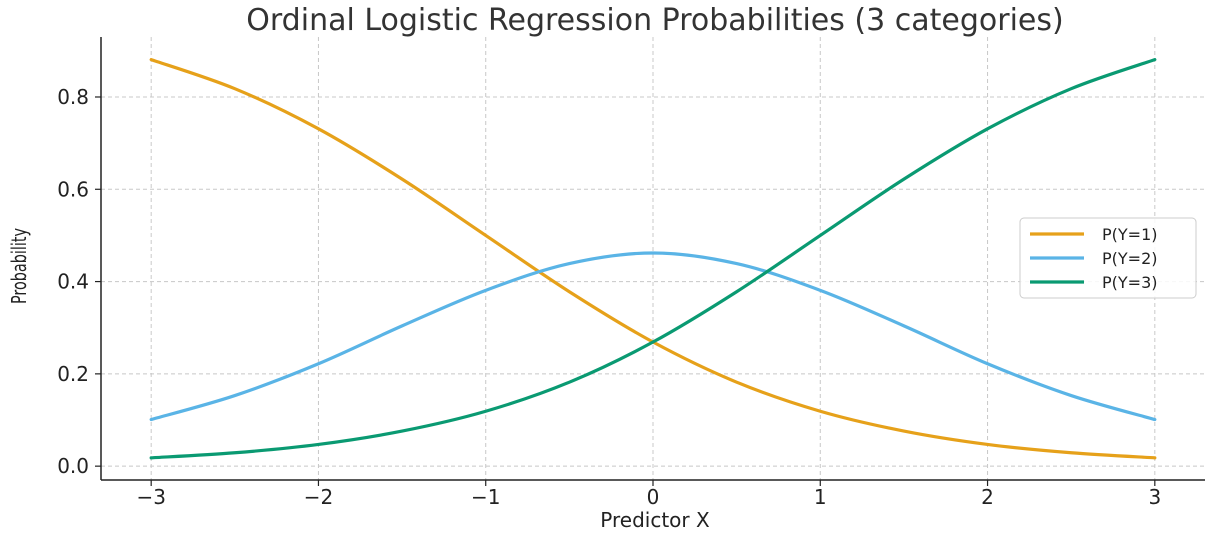 This screenshot has width=1207, height=533. What do you see at coordinates (1130, 282) in the screenshot?
I see `legend-label-3: P(Y=3)` at bounding box center [1130, 282].